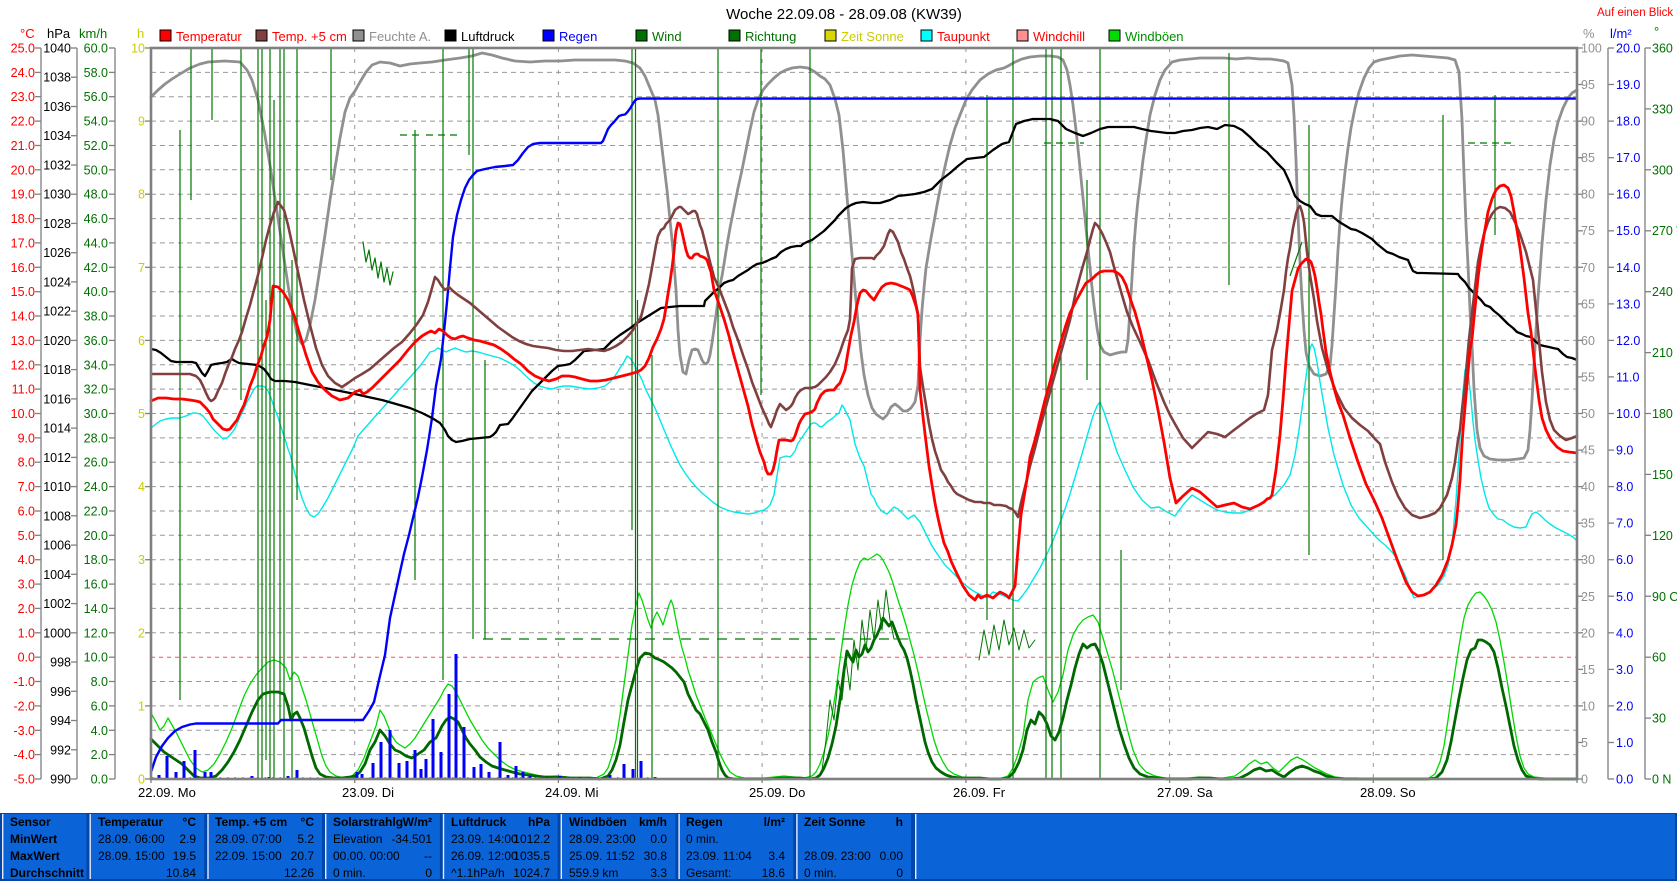 Image resolution: width=1677 pixels, height=886 pixels. I want to click on svg-text: 1028, so click(57, 224).